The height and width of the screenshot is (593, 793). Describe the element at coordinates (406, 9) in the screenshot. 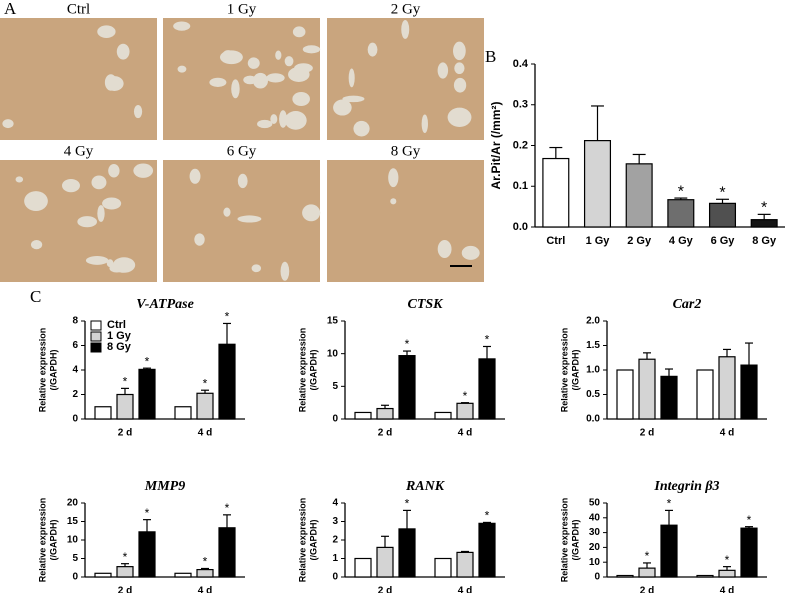

I see `image-label: 2 Gy` at that location.